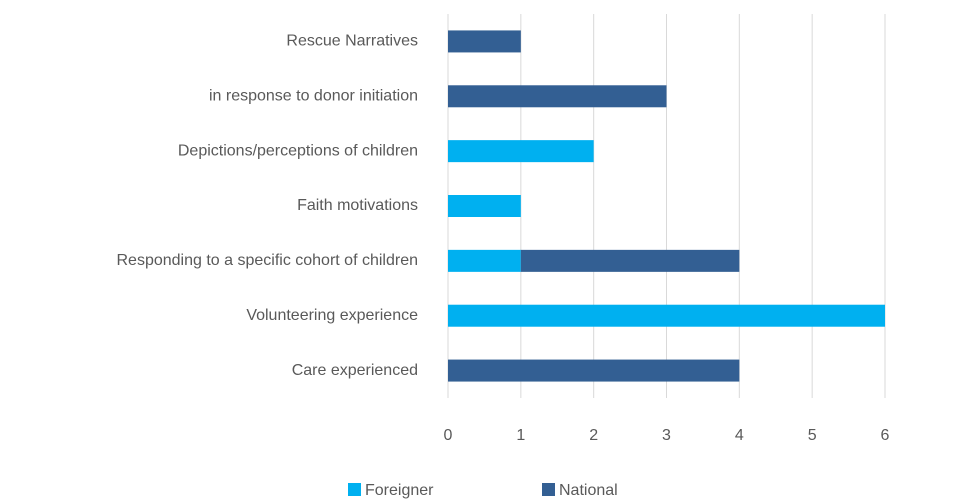 The image size is (953, 500). Describe the element at coordinates (666, 435) in the screenshot. I see `x-tick-label: 3` at that location.